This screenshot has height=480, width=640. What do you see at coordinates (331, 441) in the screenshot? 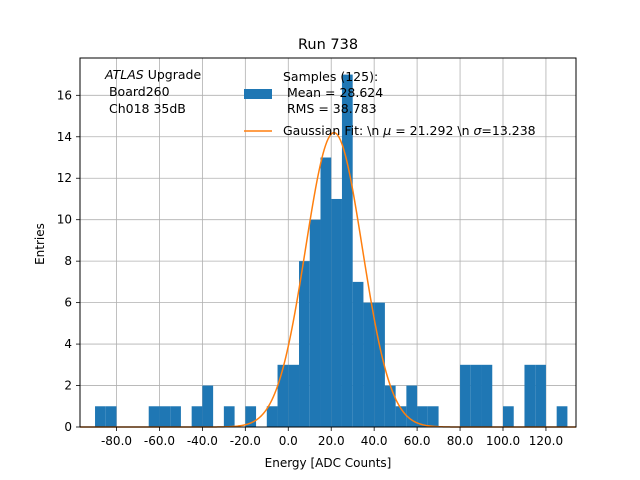
I see `x-tick-label: 20.0` at bounding box center [331, 441].